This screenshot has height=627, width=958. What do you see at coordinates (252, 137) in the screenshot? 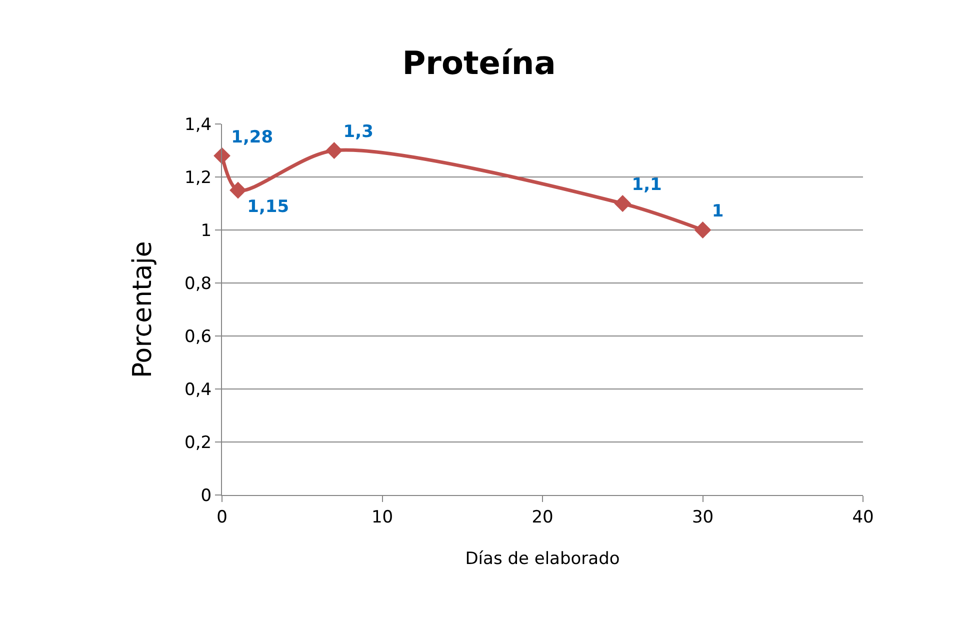
I see `data-label: 1,28` at bounding box center [252, 137].